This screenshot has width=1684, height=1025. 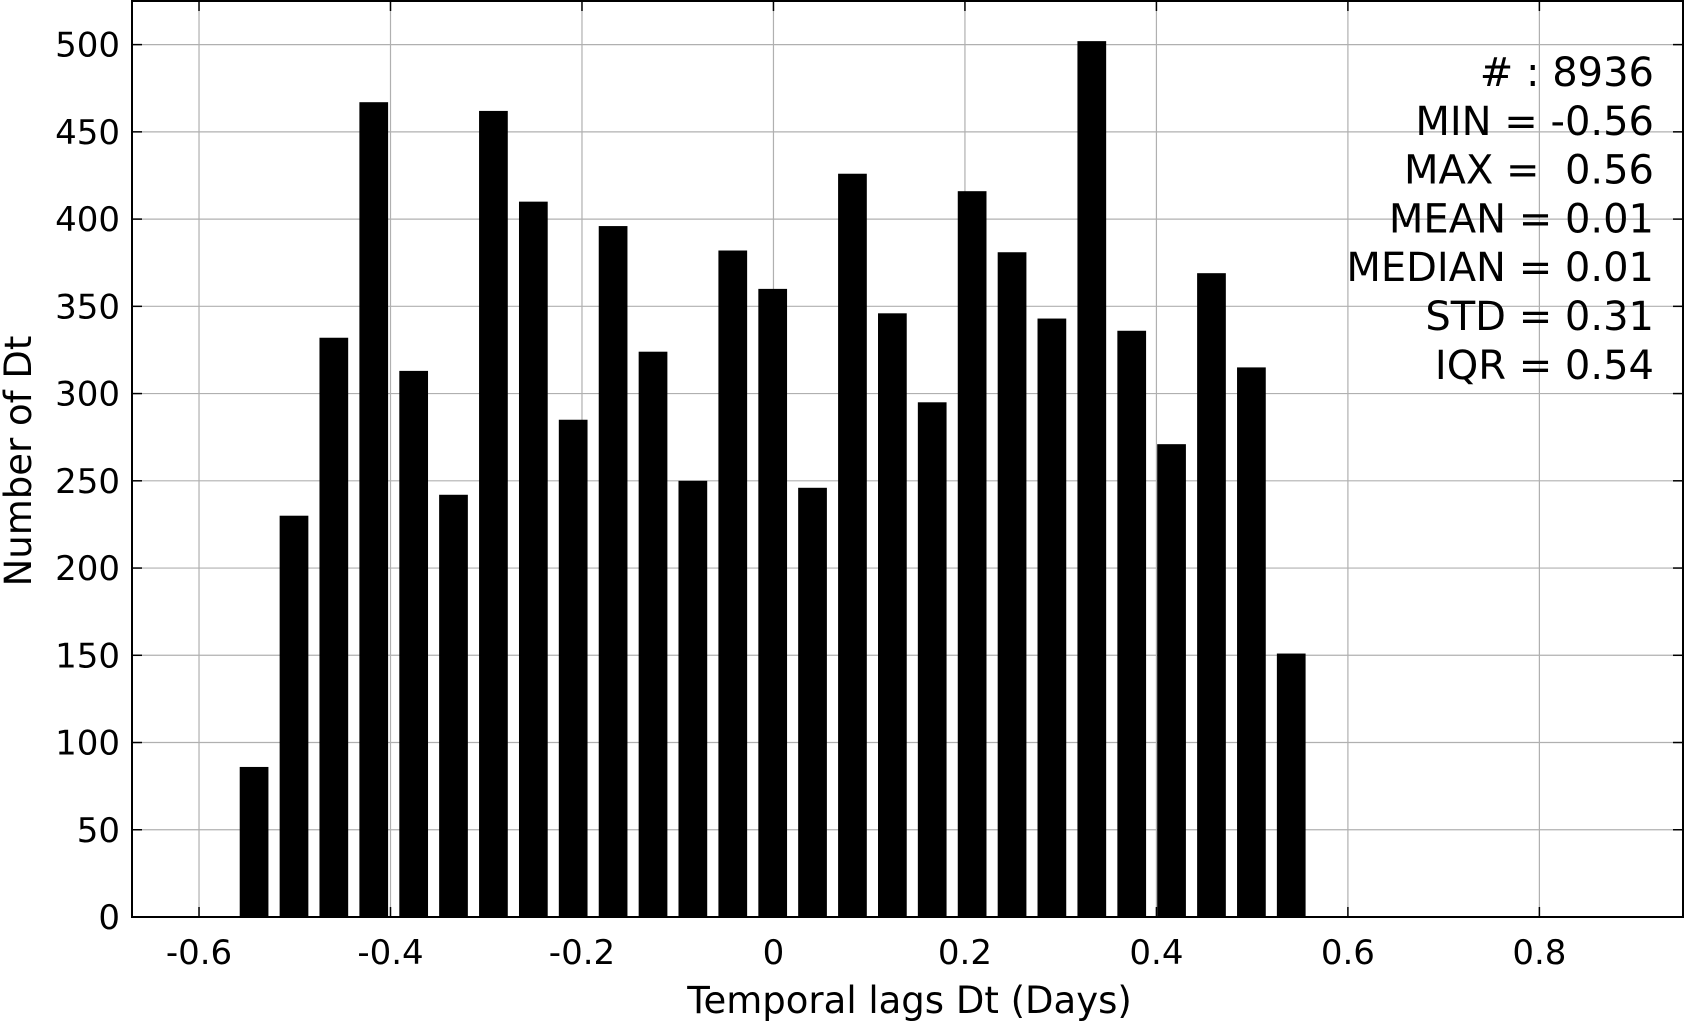 What do you see at coordinates (1534, 122) in the screenshot?
I see `stats-line: MIN = -0.56` at bounding box center [1534, 122].